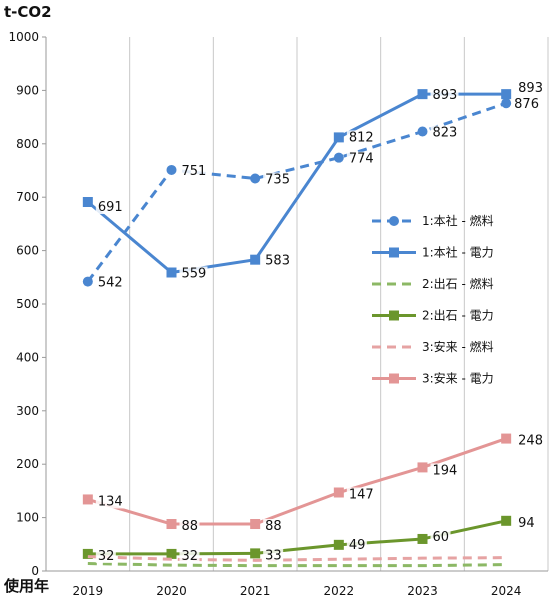 The width and height of the screenshot is (560, 600). Describe the element at coordinates (458, 378) in the screenshot. I see `legend-label: 3:安来 - 電力` at that location.